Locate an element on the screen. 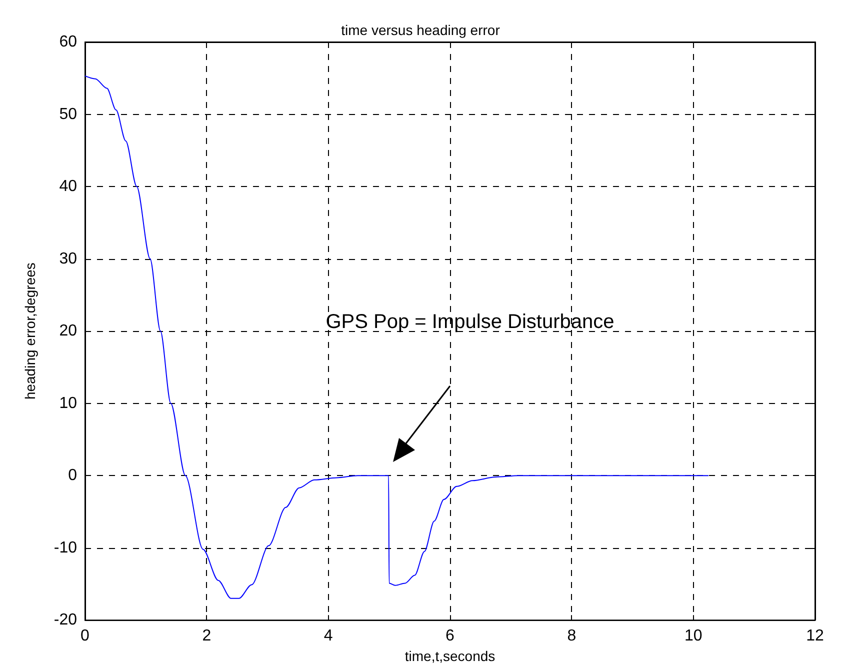 This screenshot has height=668, width=841. x-tick-label: 6 is located at coordinates (450, 636).